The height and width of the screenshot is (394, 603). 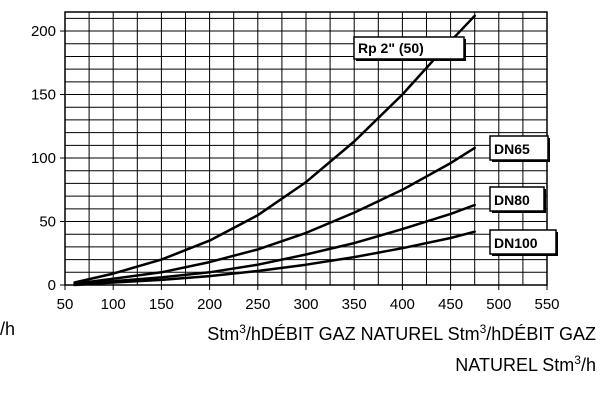 I want to click on x-tick-label: 250, so click(x=257, y=304).